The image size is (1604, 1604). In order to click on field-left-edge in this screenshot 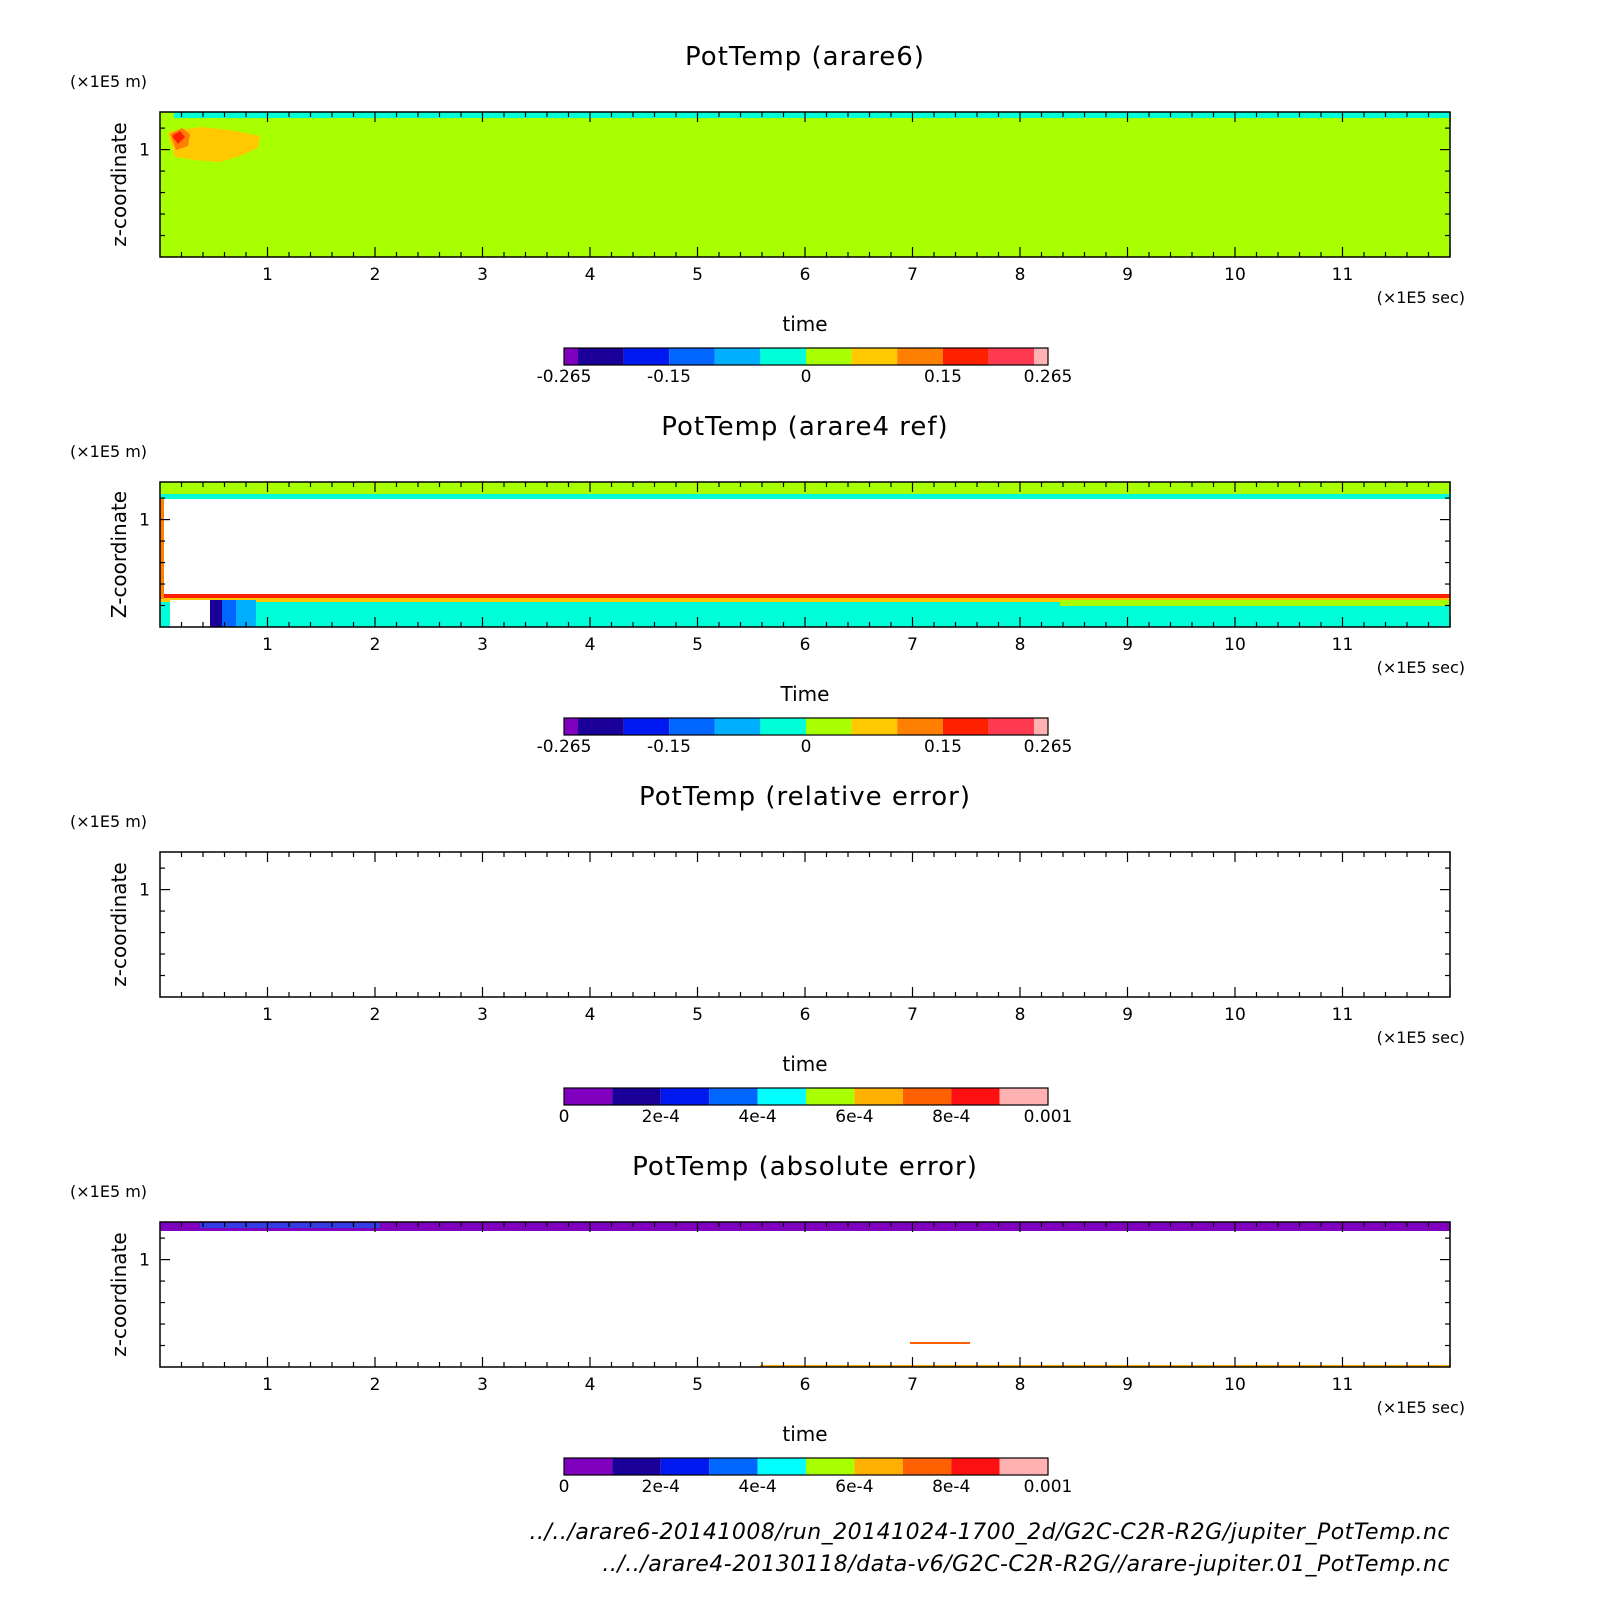, I will do `click(162, 549)`.